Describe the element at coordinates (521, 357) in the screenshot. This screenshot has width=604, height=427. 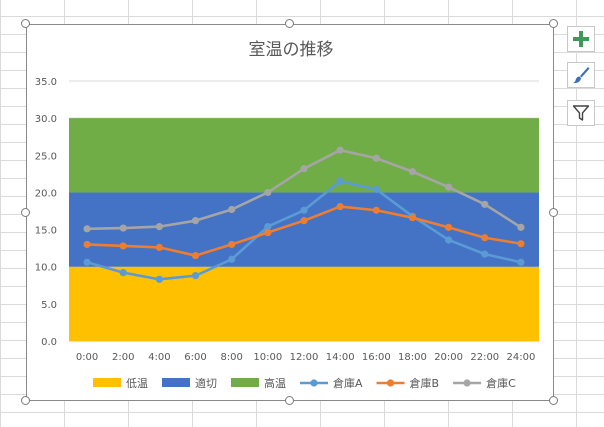
I see `x-tick-label: 24:00` at that location.